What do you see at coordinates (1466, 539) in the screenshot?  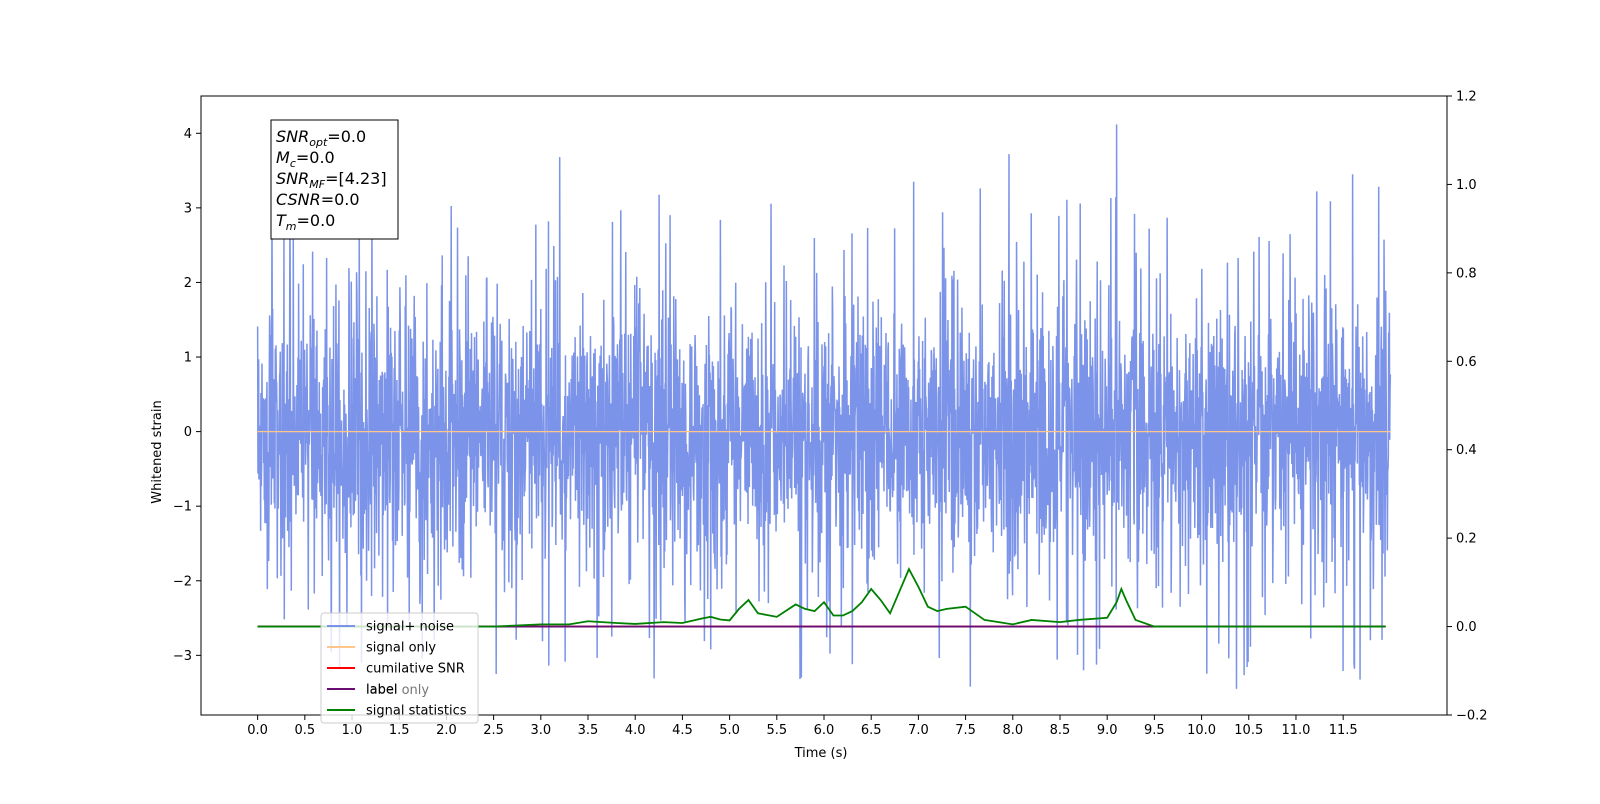 I see `y2-tick-label: 0.2` at bounding box center [1466, 539].